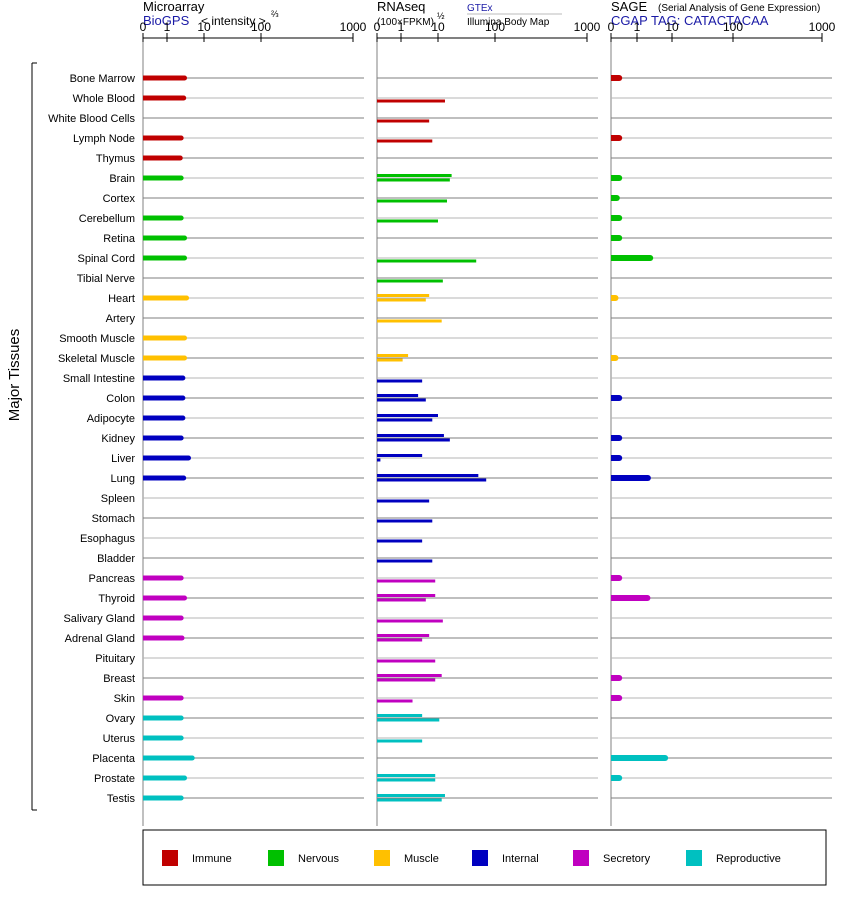 This screenshot has width=842, height=905. What do you see at coordinates (629, 7) in the screenshot?
I see `sage-title: SAGE` at bounding box center [629, 7].